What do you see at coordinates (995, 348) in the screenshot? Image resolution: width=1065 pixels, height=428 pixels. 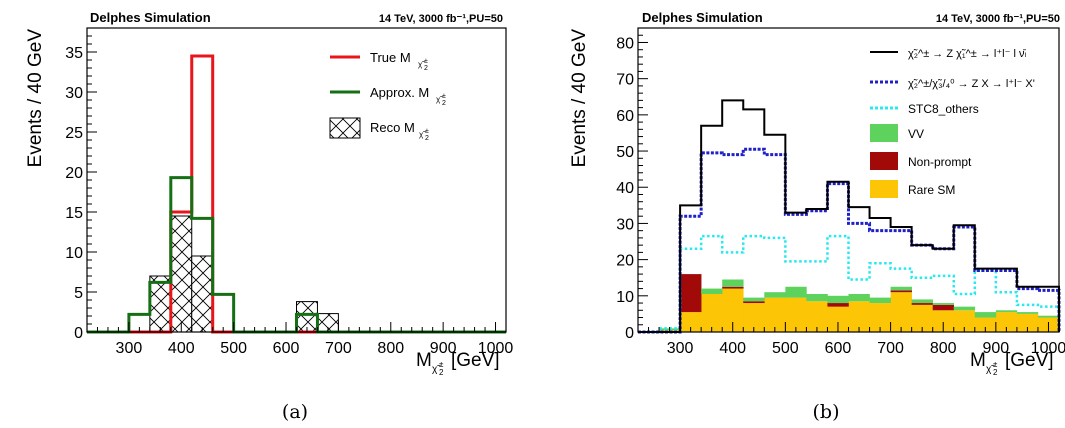 I see `panel-b-xtick-label: 900` at bounding box center [995, 348].